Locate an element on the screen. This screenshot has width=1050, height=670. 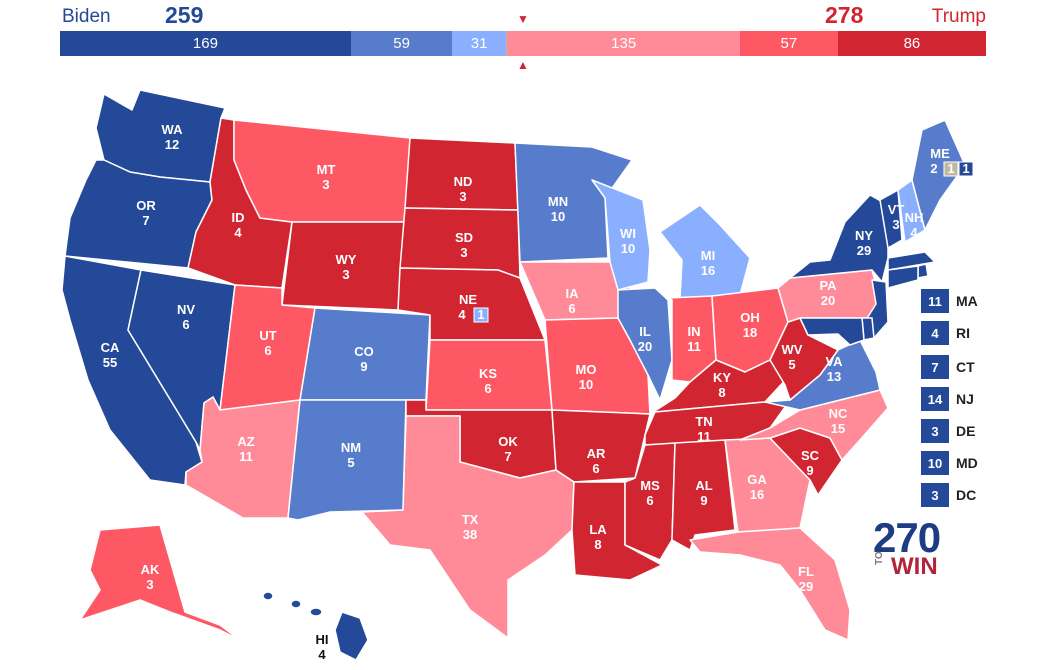
state-ev-la: 8 is located at coordinates (597, 544).